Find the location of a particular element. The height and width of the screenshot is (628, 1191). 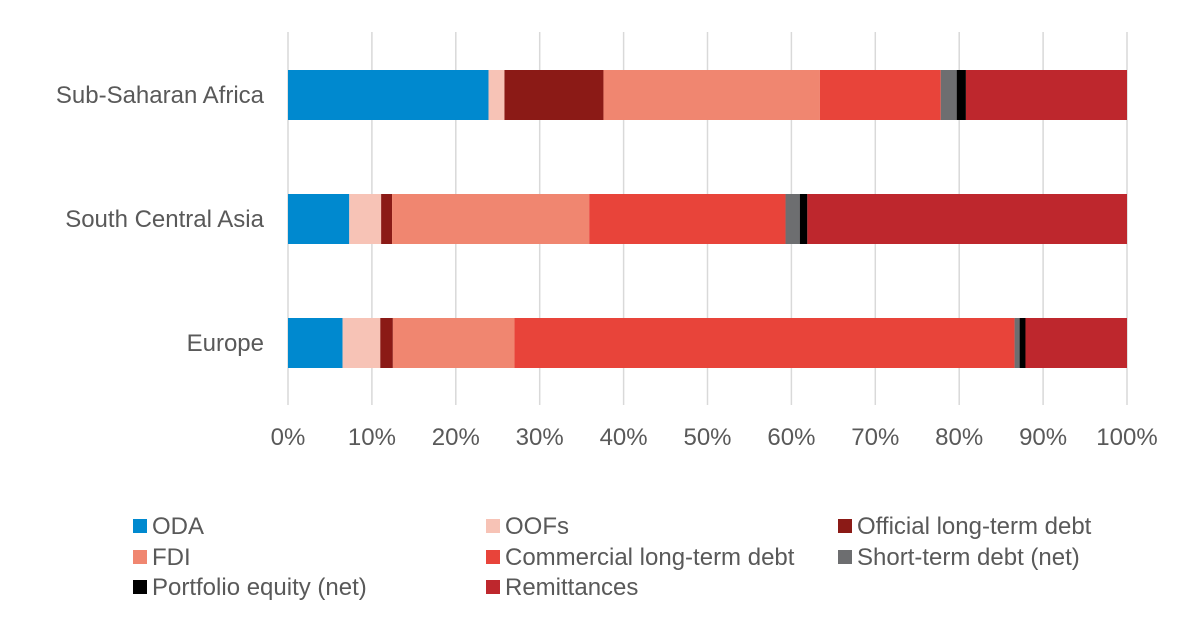

x-tick-label: 10% is located at coordinates (372, 437).